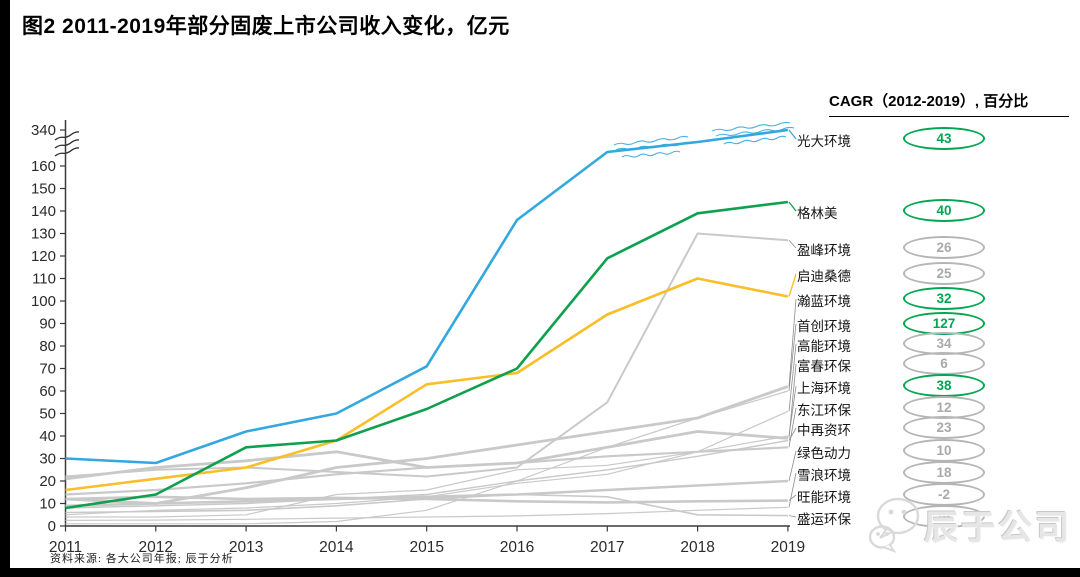 The image size is (1080, 577). I want to click on x-tick-label: 2014, so click(336, 547).